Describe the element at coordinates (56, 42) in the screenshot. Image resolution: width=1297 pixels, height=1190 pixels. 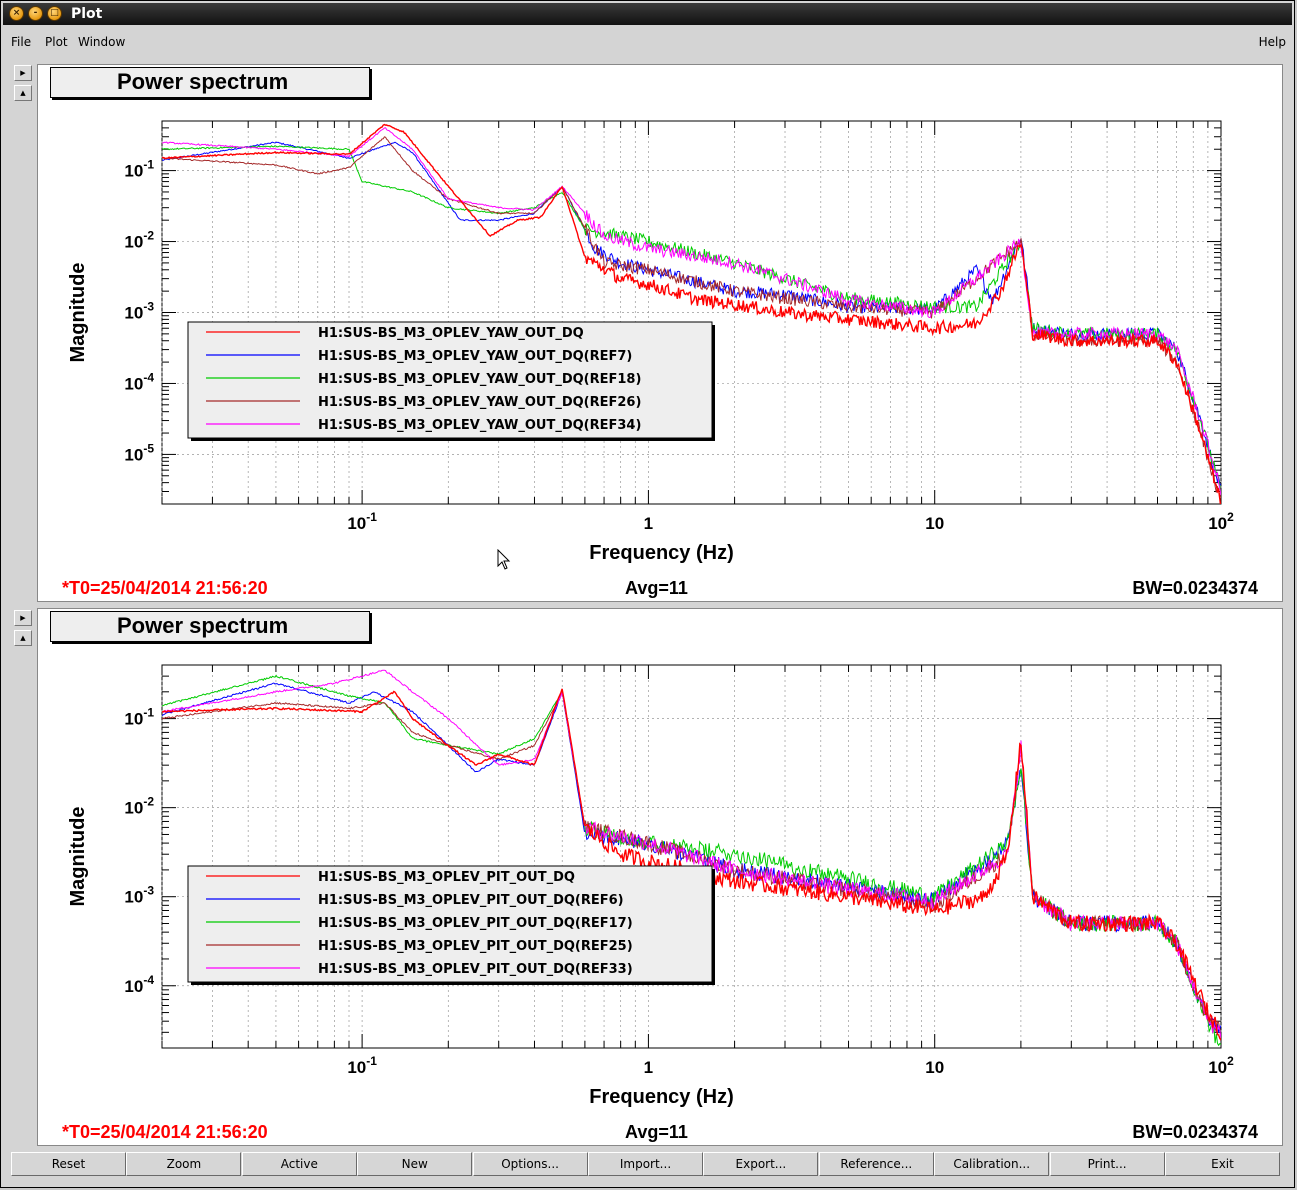
I see `menu-plot: Plot` at that location.